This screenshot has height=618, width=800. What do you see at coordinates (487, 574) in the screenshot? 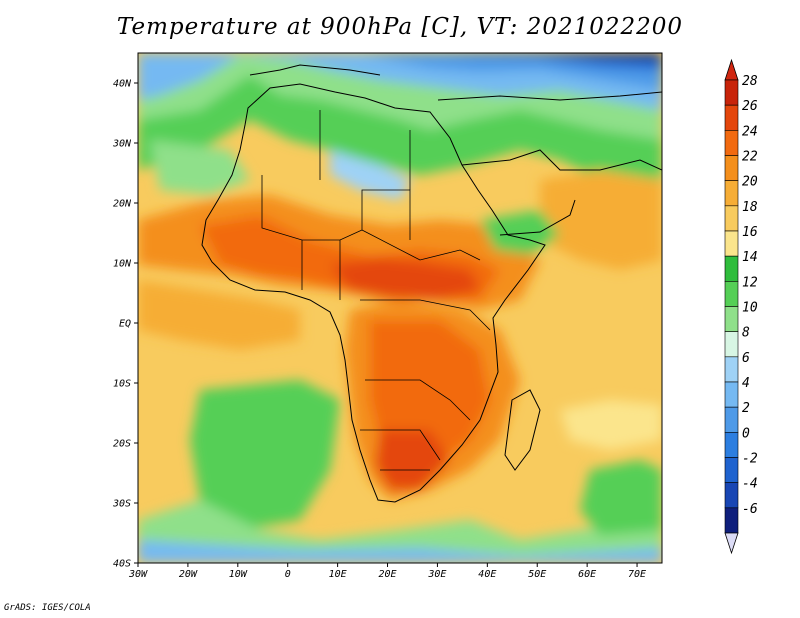
I see `lon-label: 40E` at bounding box center [487, 574].